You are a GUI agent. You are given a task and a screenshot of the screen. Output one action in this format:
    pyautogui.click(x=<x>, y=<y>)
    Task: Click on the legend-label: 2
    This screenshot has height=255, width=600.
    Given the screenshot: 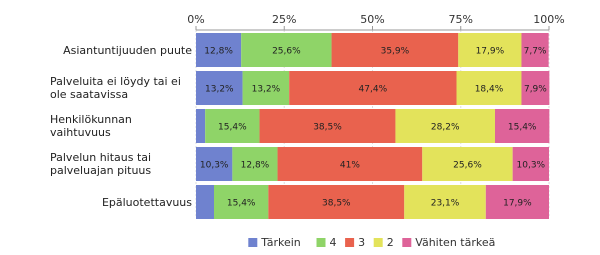 What is the action you would take?
    pyautogui.click(x=390, y=242)
    